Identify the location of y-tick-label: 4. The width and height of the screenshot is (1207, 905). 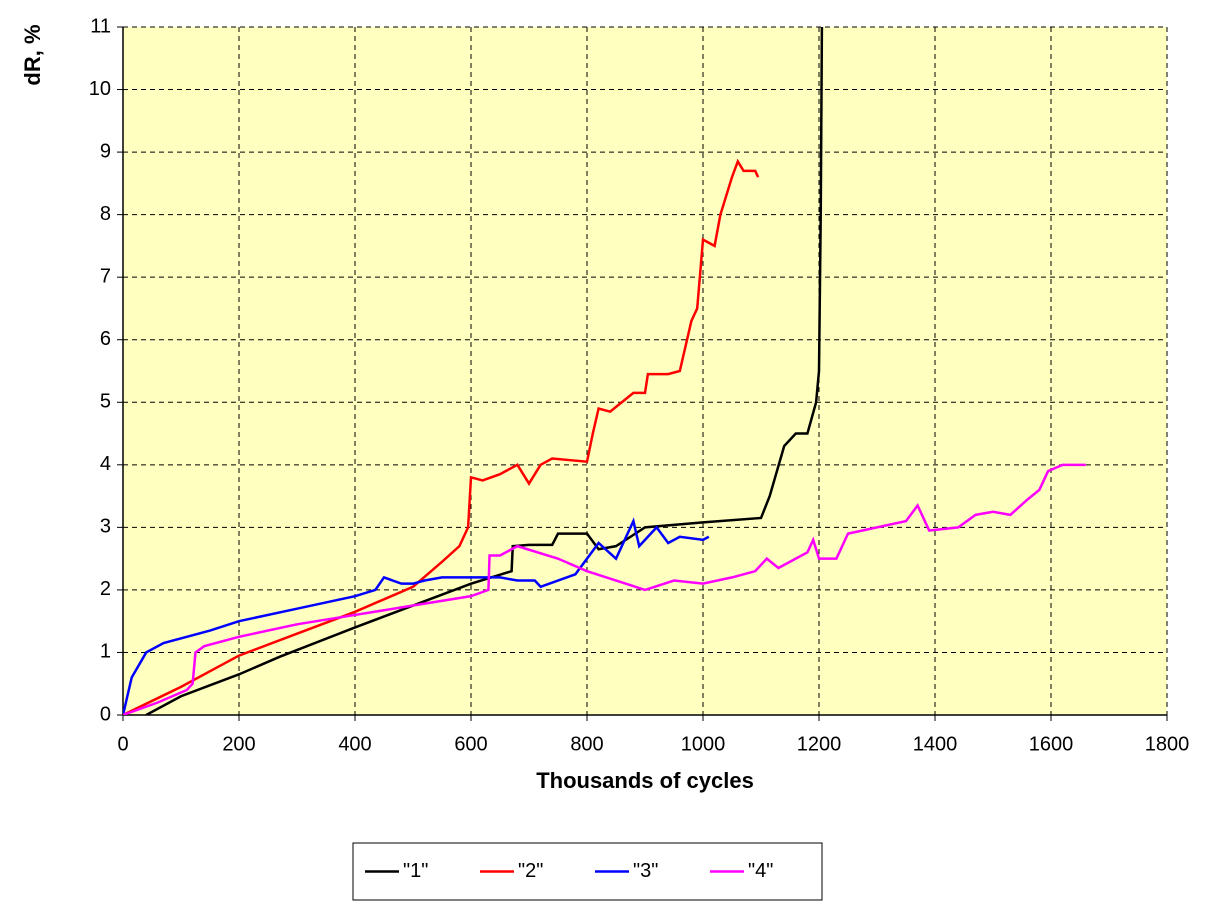
(105, 464).